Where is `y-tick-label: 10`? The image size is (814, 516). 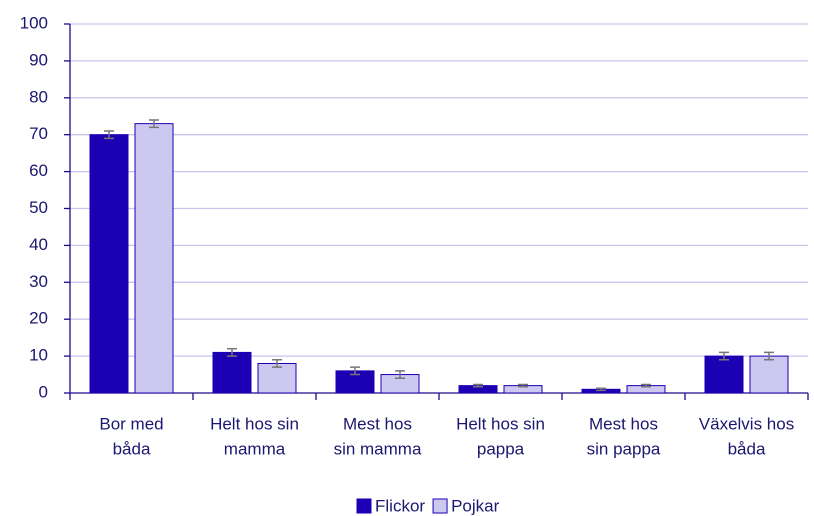
y-tick-label: 10 is located at coordinates (38, 355).